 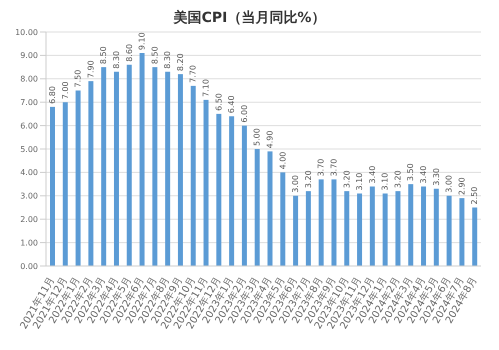 I want to click on y-tick-label: 10.00, so click(x=26, y=32).